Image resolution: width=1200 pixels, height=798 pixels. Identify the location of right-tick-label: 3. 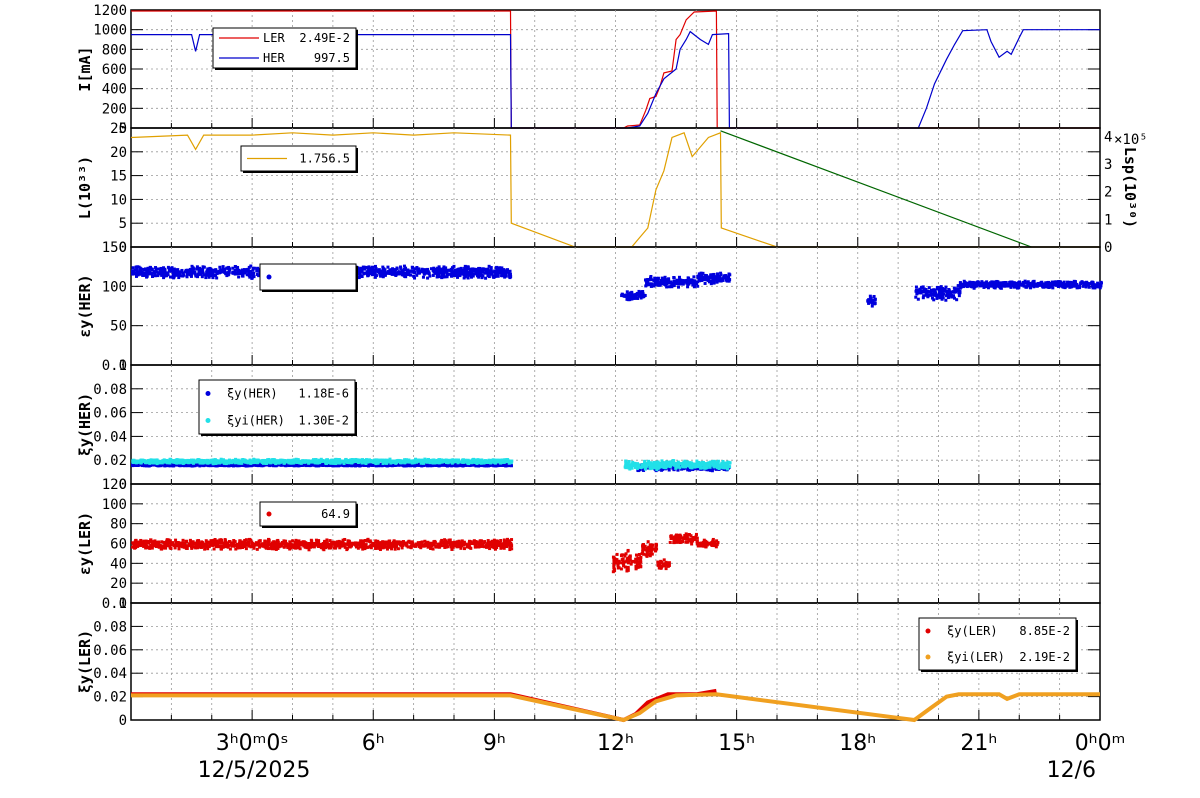
(1108, 165).